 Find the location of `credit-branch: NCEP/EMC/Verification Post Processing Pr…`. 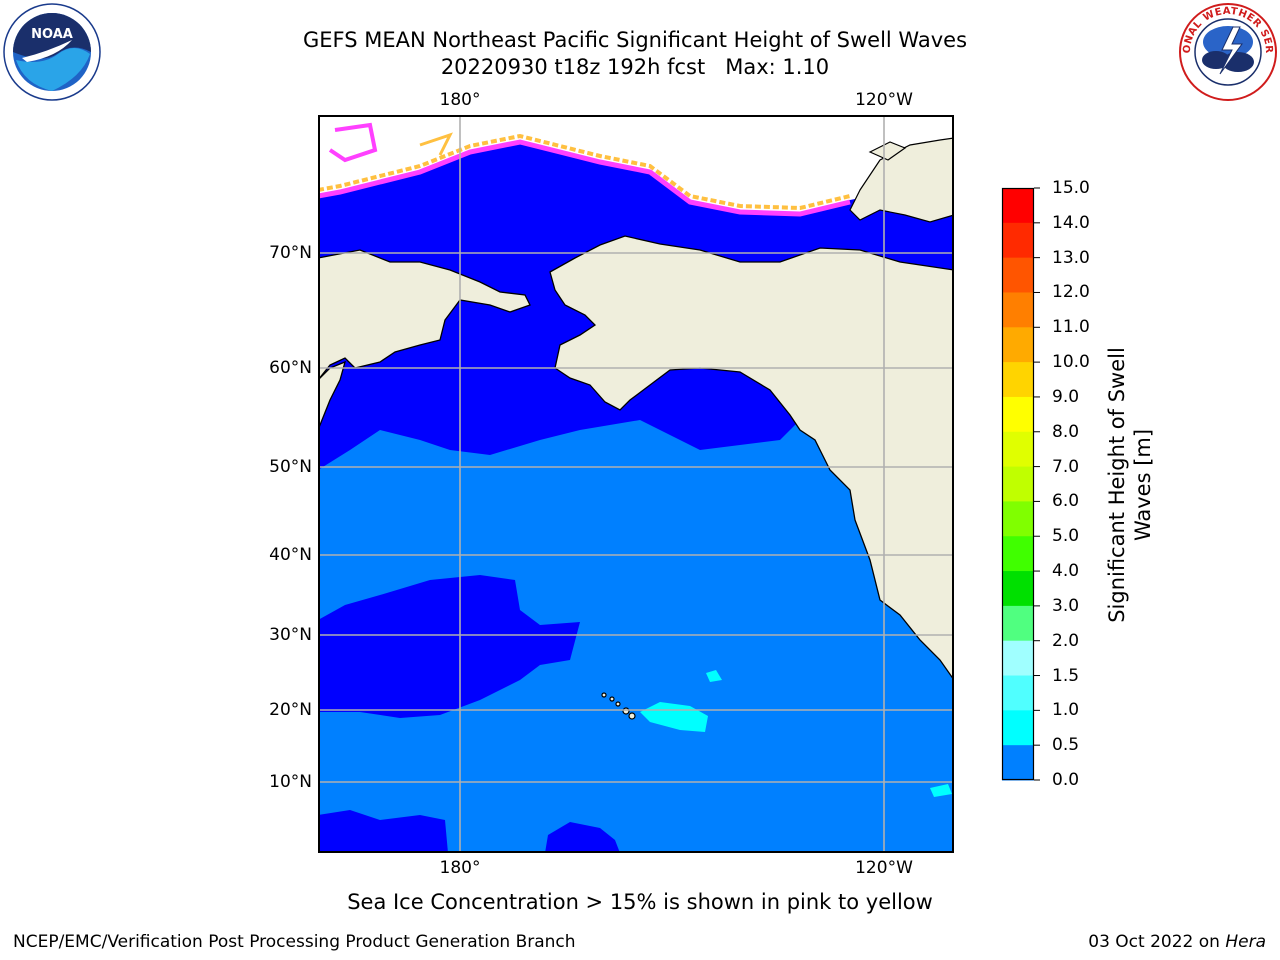

credit-branch: NCEP/EMC/Verification Post Processing Pr… is located at coordinates (294, 942).